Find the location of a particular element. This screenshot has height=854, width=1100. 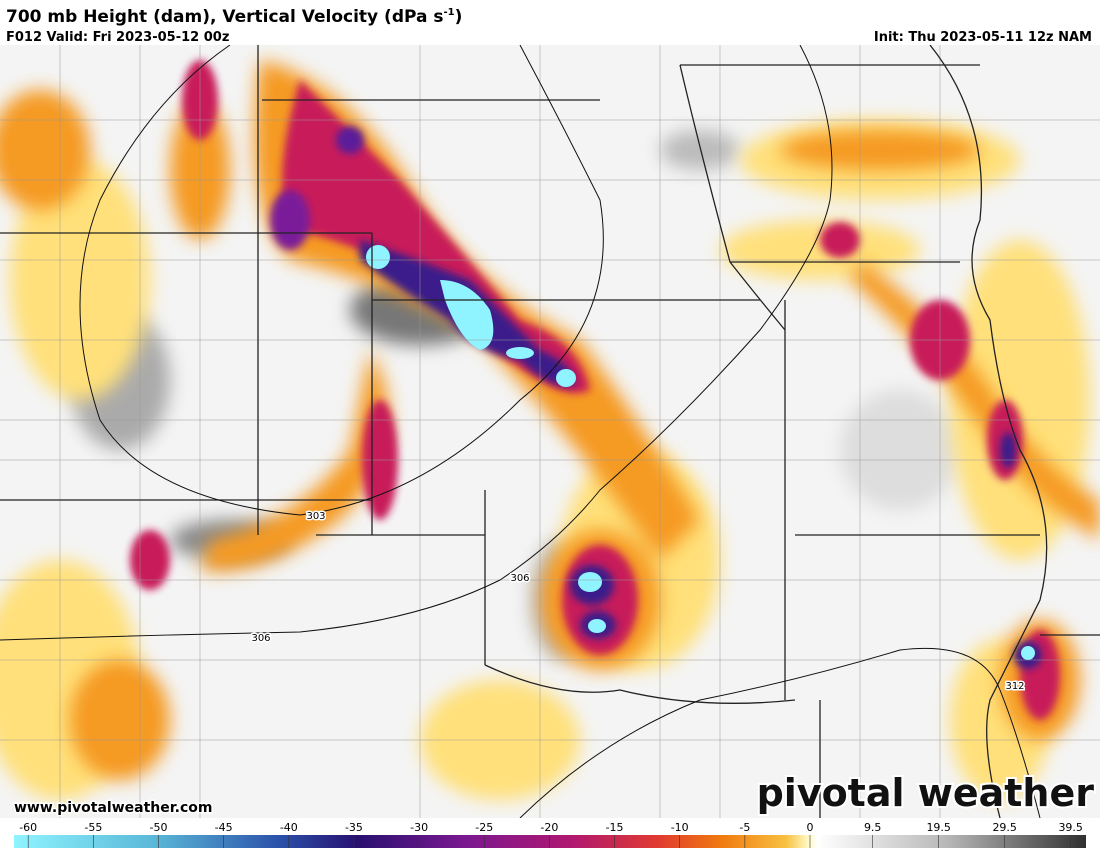

colorbar-tick-label: -45 is located at coordinates (224, 827).